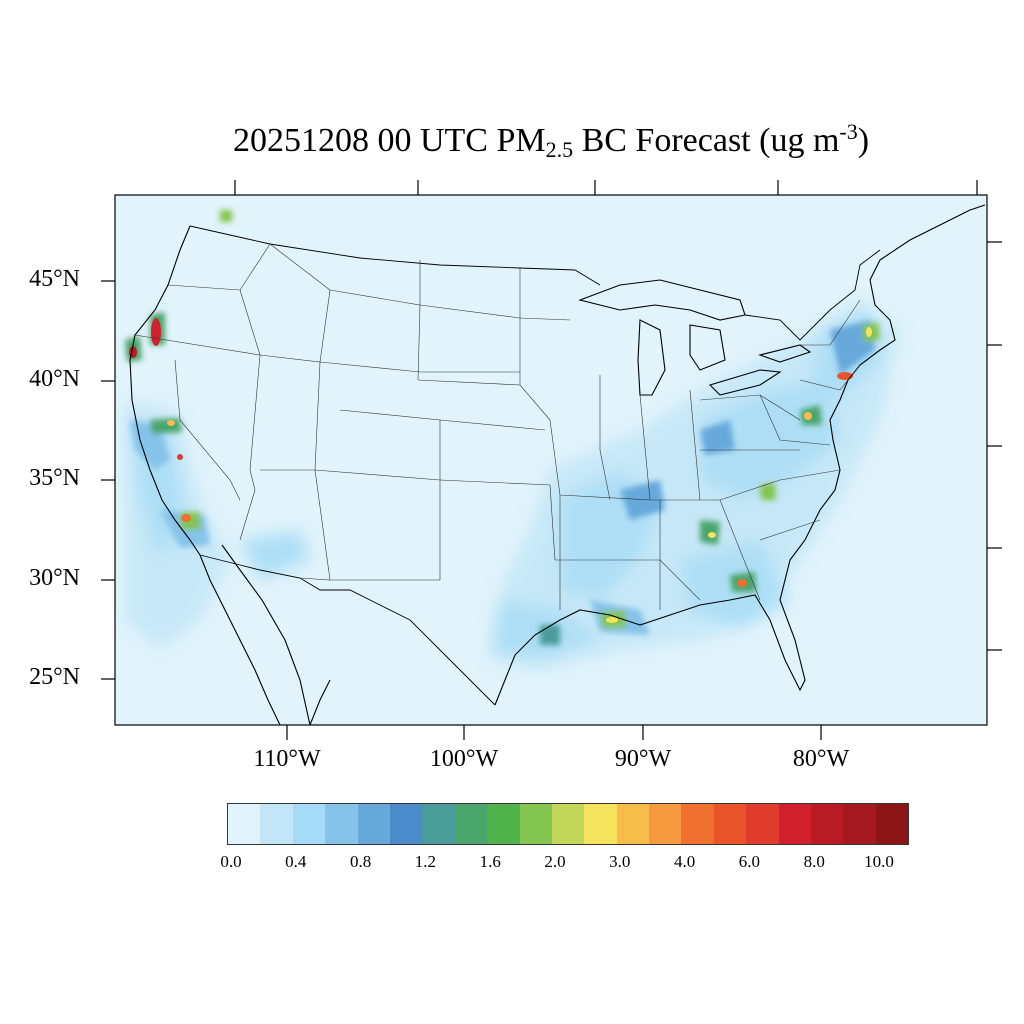 The width and height of the screenshot is (1024, 1024). Describe the element at coordinates (821, 759) in the screenshot. I see `lon-label-80w: 80°W` at that location.